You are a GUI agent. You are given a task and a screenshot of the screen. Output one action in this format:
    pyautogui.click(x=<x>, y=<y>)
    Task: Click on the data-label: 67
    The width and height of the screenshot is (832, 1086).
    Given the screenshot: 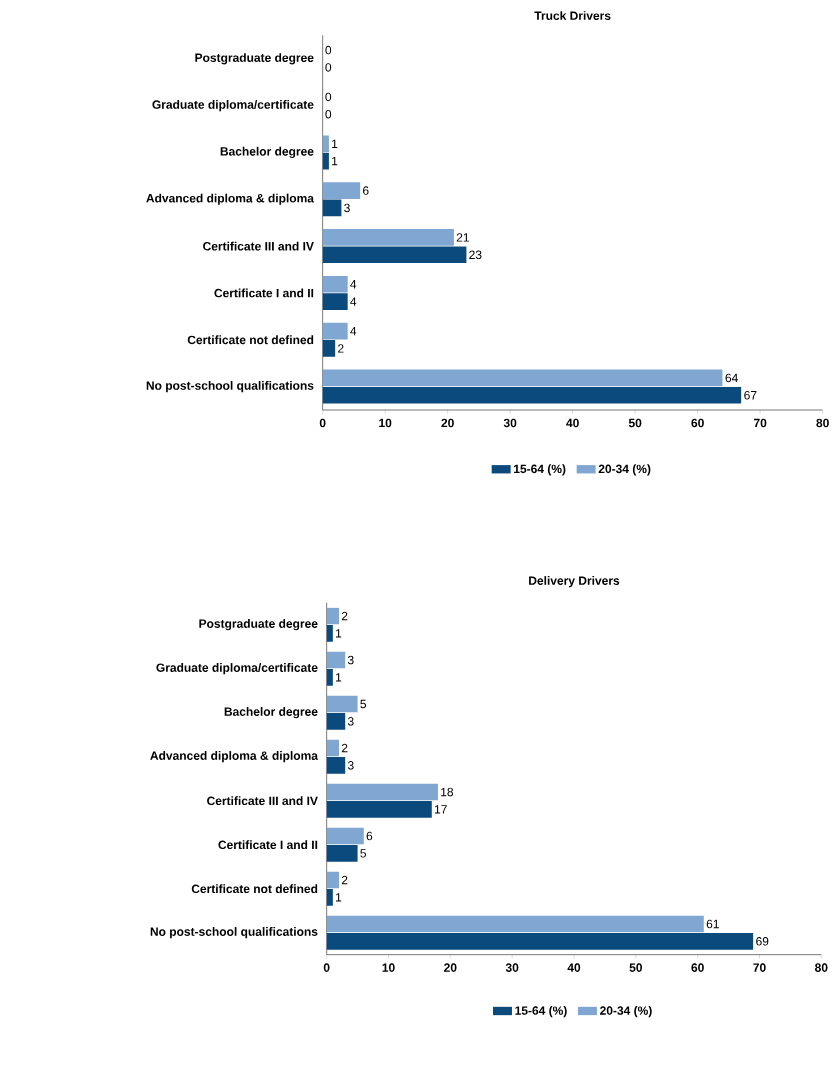 What is the action you would take?
    pyautogui.click(x=750, y=395)
    